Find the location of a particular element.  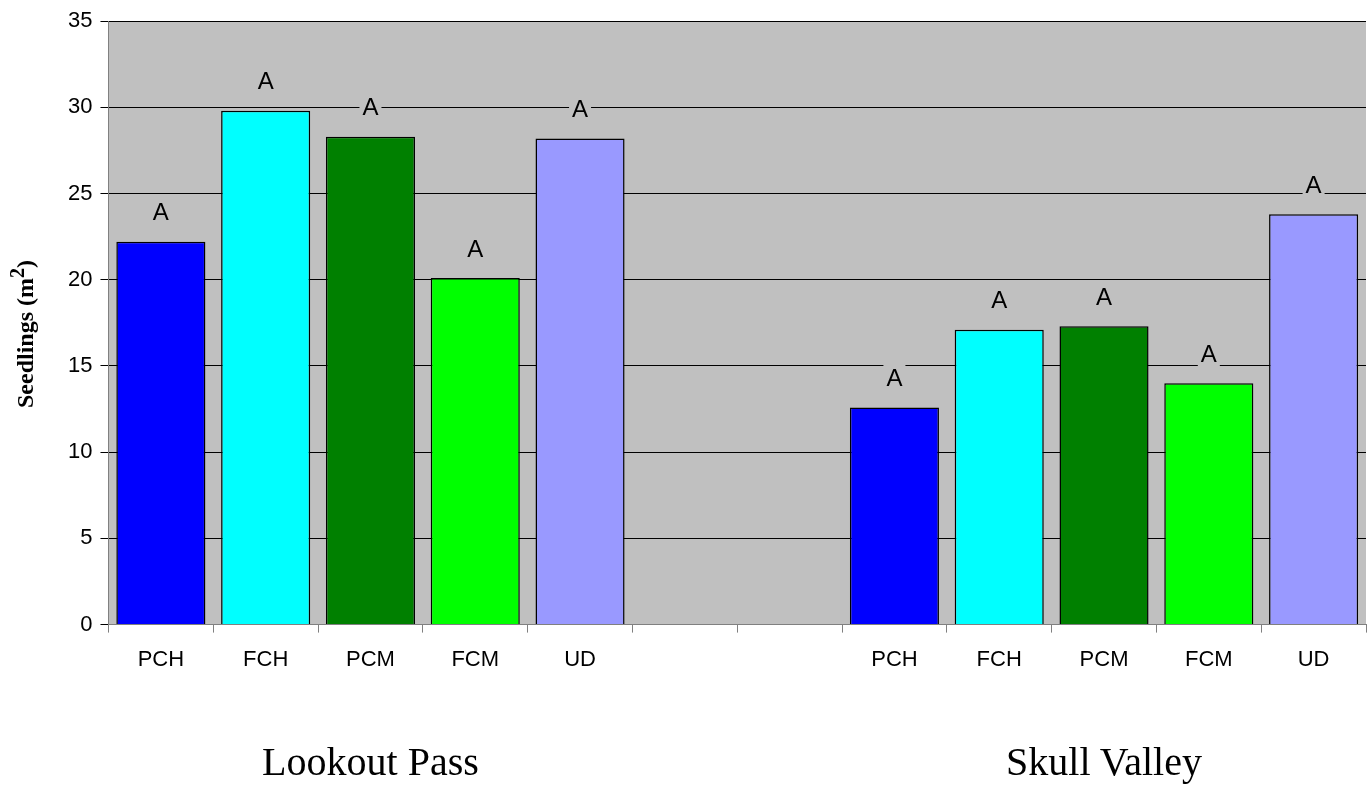

y-tick-label: 35 is located at coordinates (80, 20).